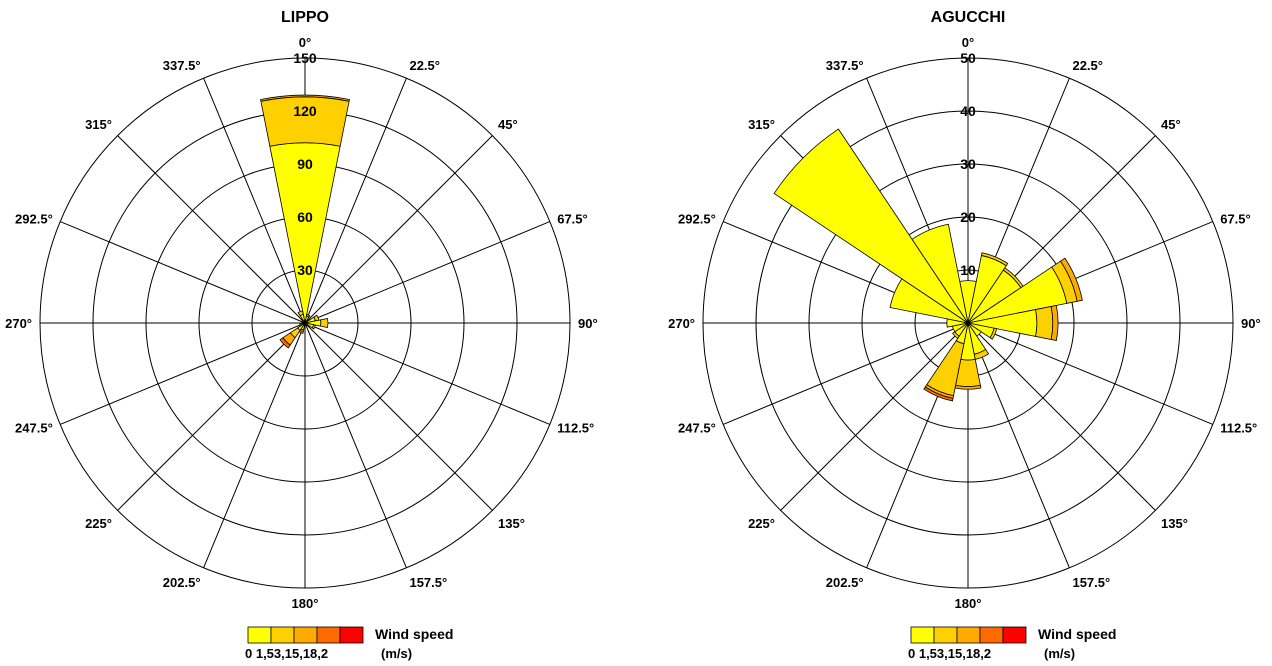 The height and width of the screenshot is (666, 1272). I want to click on chart-title: AGUCCHI, so click(968, 17).